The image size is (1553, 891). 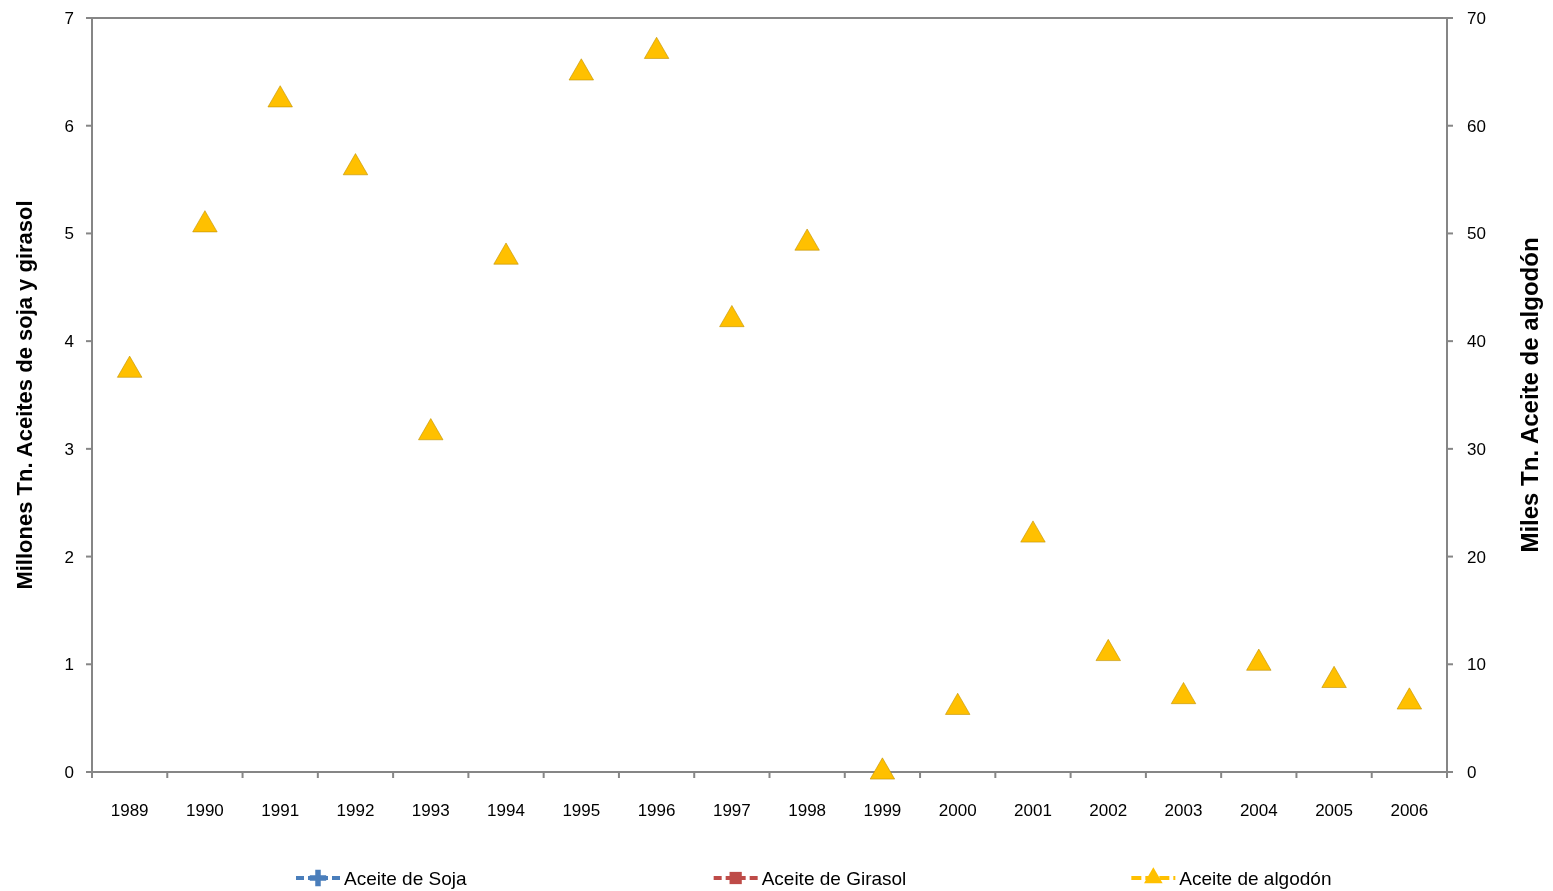 I want to click on y-tick-label: 4, so click(x=69, y=342).